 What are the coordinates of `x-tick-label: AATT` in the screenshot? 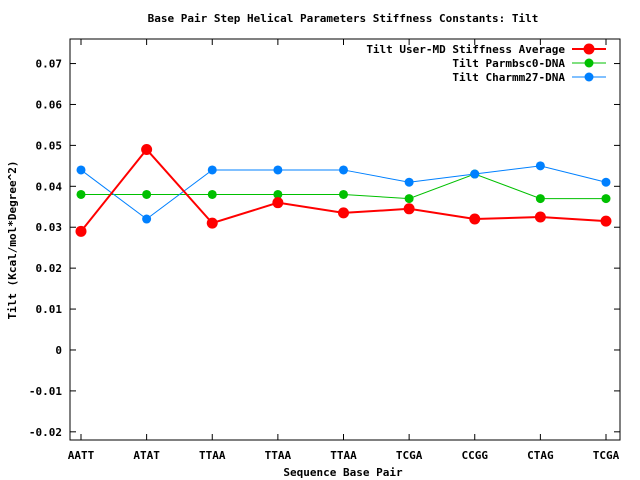 It's located at (81, 455).